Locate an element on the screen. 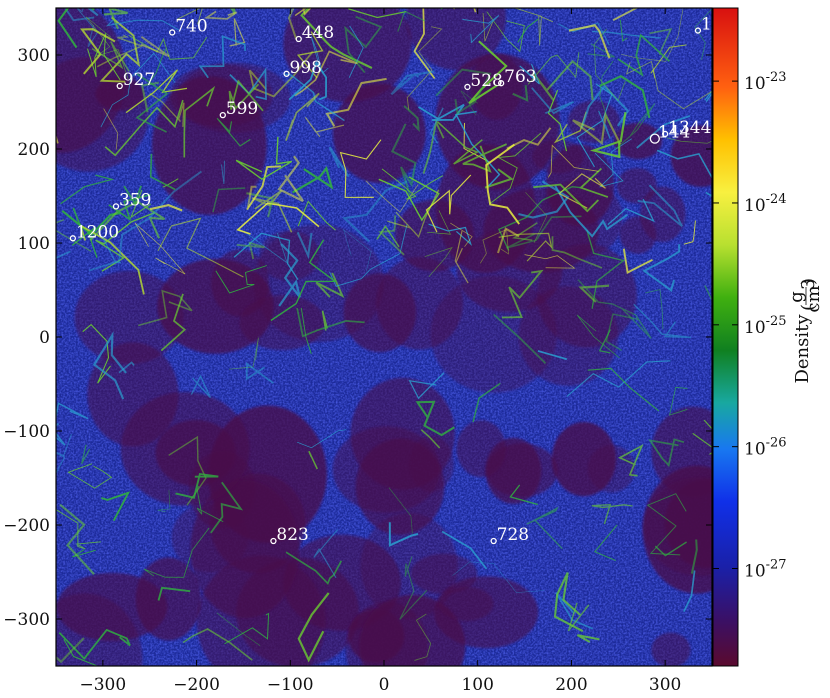  halo-528-label: 528 is located at coordinates (486, 81).